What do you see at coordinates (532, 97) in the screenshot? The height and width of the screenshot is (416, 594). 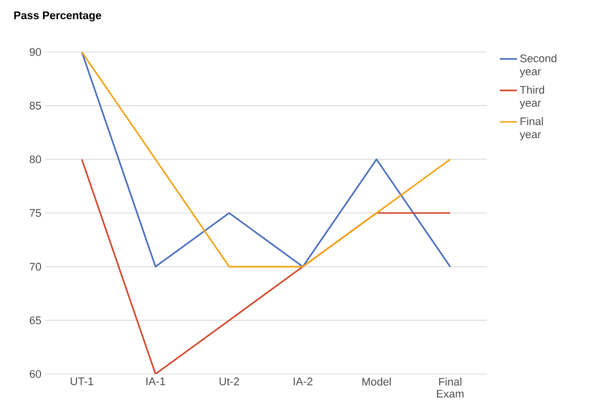 I see `legend-label: Third year` at bounding box center [532, 97].